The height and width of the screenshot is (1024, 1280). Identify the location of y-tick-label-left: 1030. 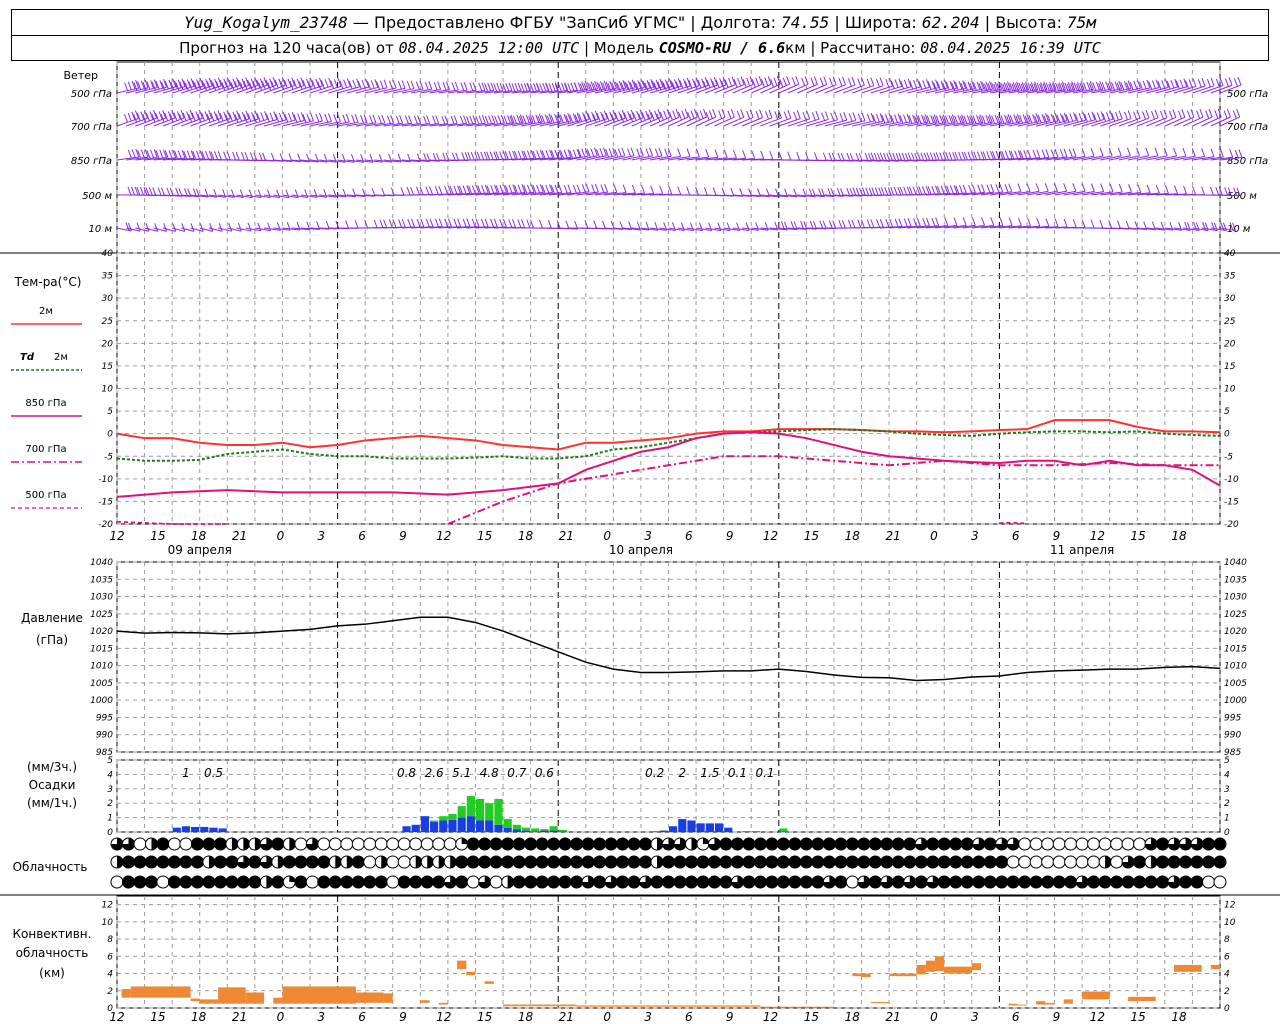
(101, 598).